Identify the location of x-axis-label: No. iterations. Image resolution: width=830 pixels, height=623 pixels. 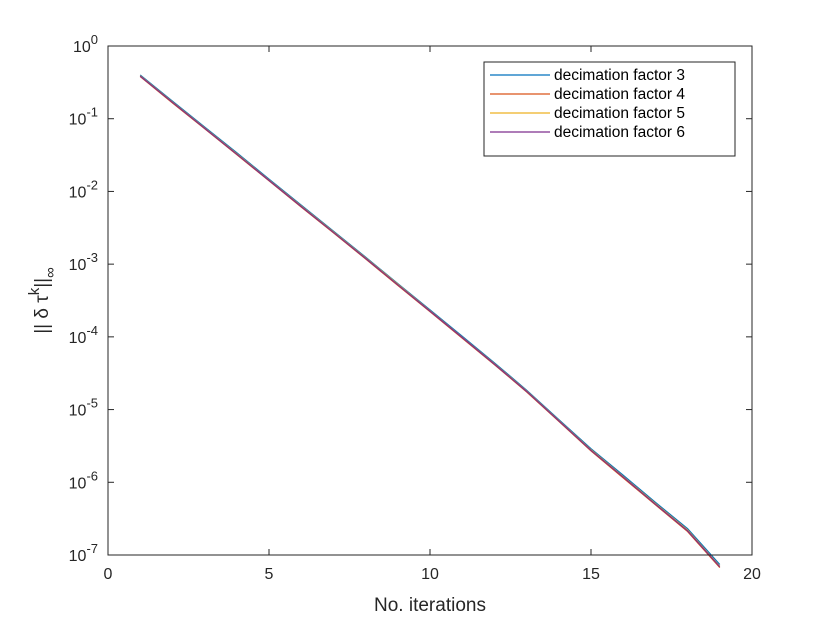
(430, 605).